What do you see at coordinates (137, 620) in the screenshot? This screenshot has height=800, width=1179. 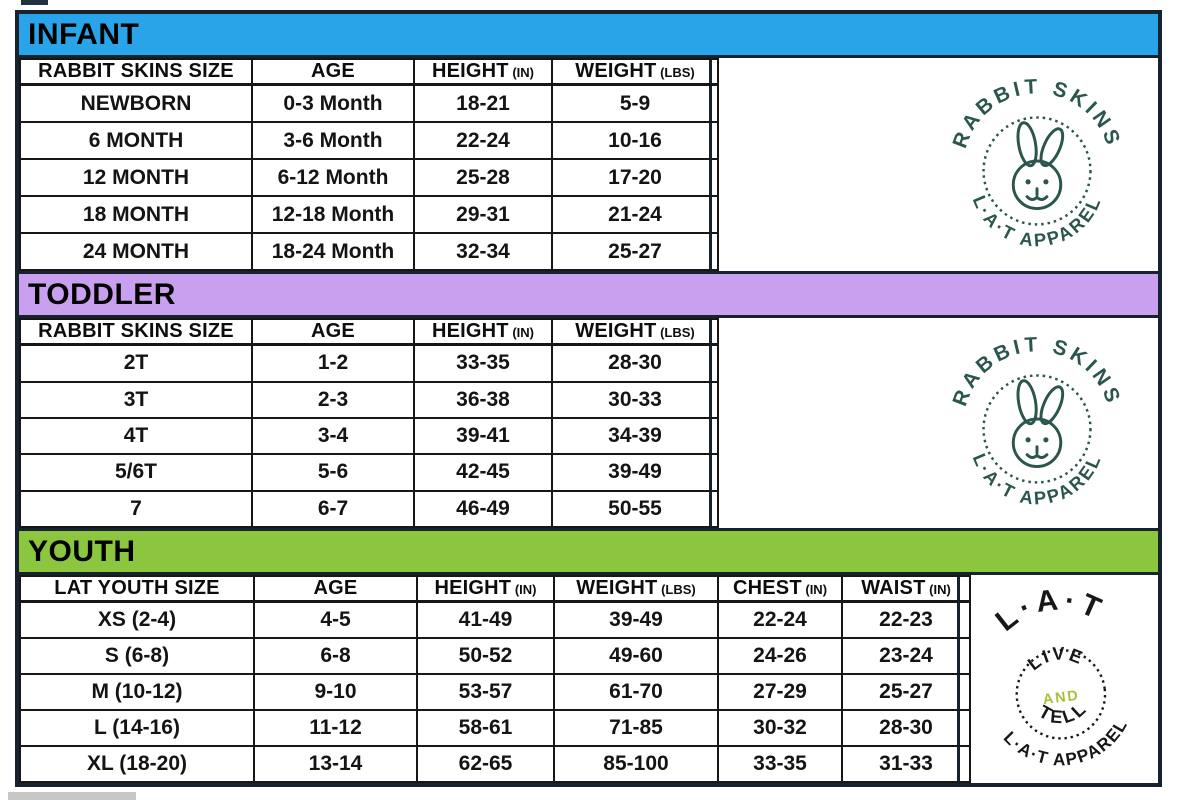 I see `size-cell: XS (2-4)` at bounding box center [137, 620].